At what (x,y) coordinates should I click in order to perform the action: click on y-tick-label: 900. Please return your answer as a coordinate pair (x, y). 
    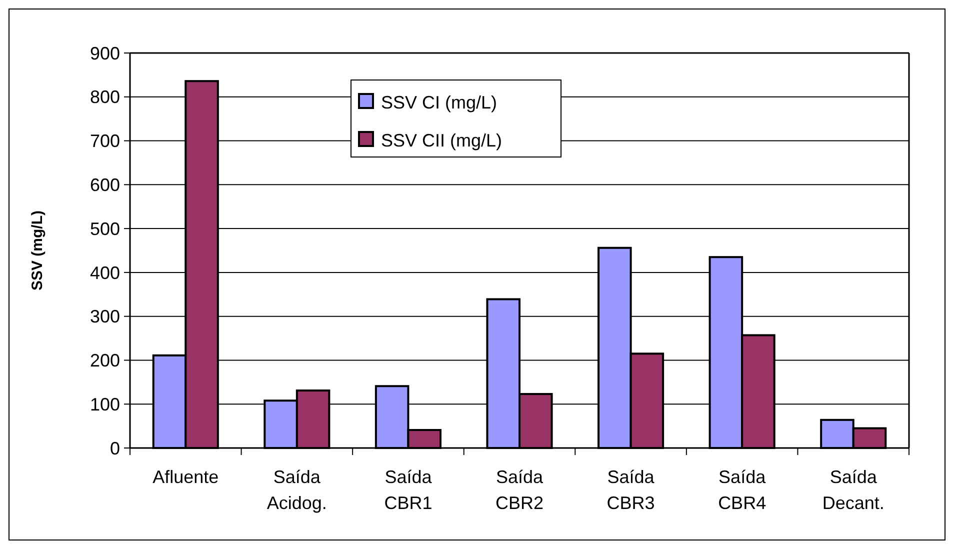
    Looking at the image, I should click on (105, 53).